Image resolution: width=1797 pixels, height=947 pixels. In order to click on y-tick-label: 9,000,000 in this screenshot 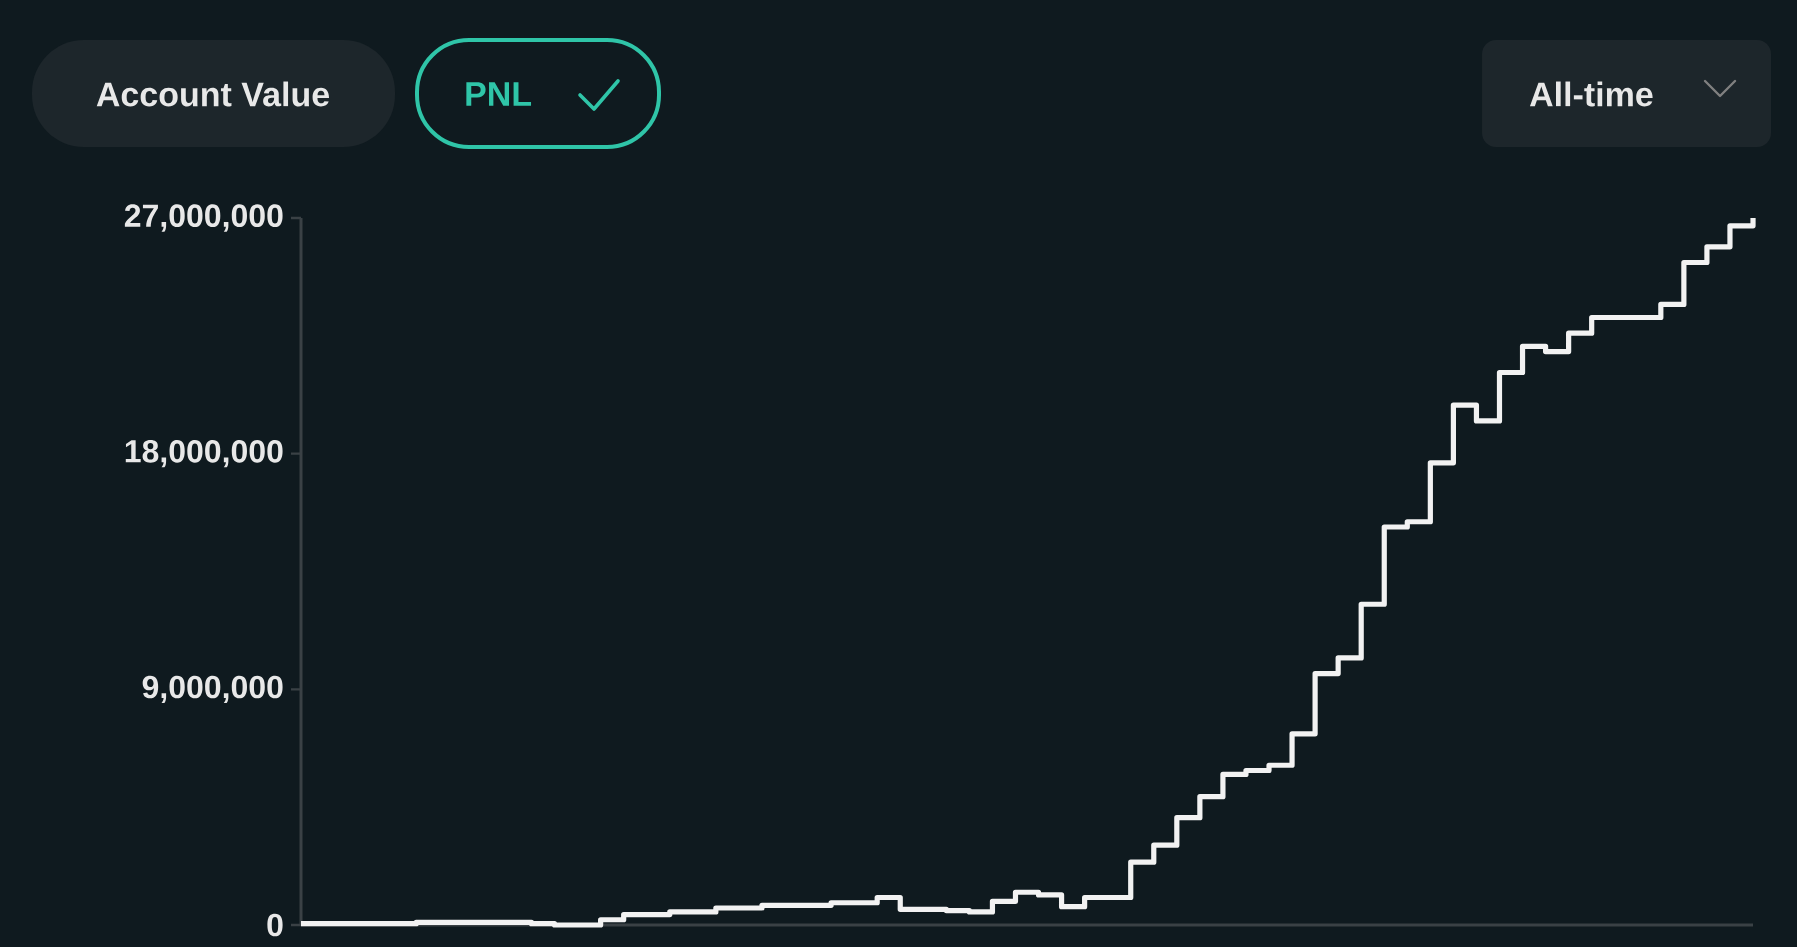, I will do `click(212, 689)`.